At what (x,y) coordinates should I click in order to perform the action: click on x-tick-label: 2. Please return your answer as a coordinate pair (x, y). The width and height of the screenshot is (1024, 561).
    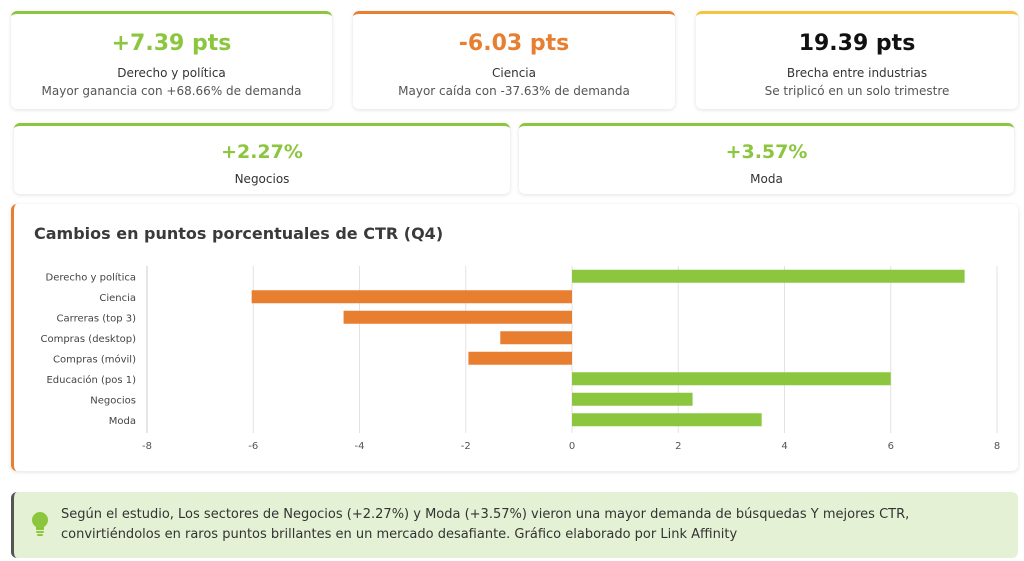
    Looking at the image, I should click on (678, 446).